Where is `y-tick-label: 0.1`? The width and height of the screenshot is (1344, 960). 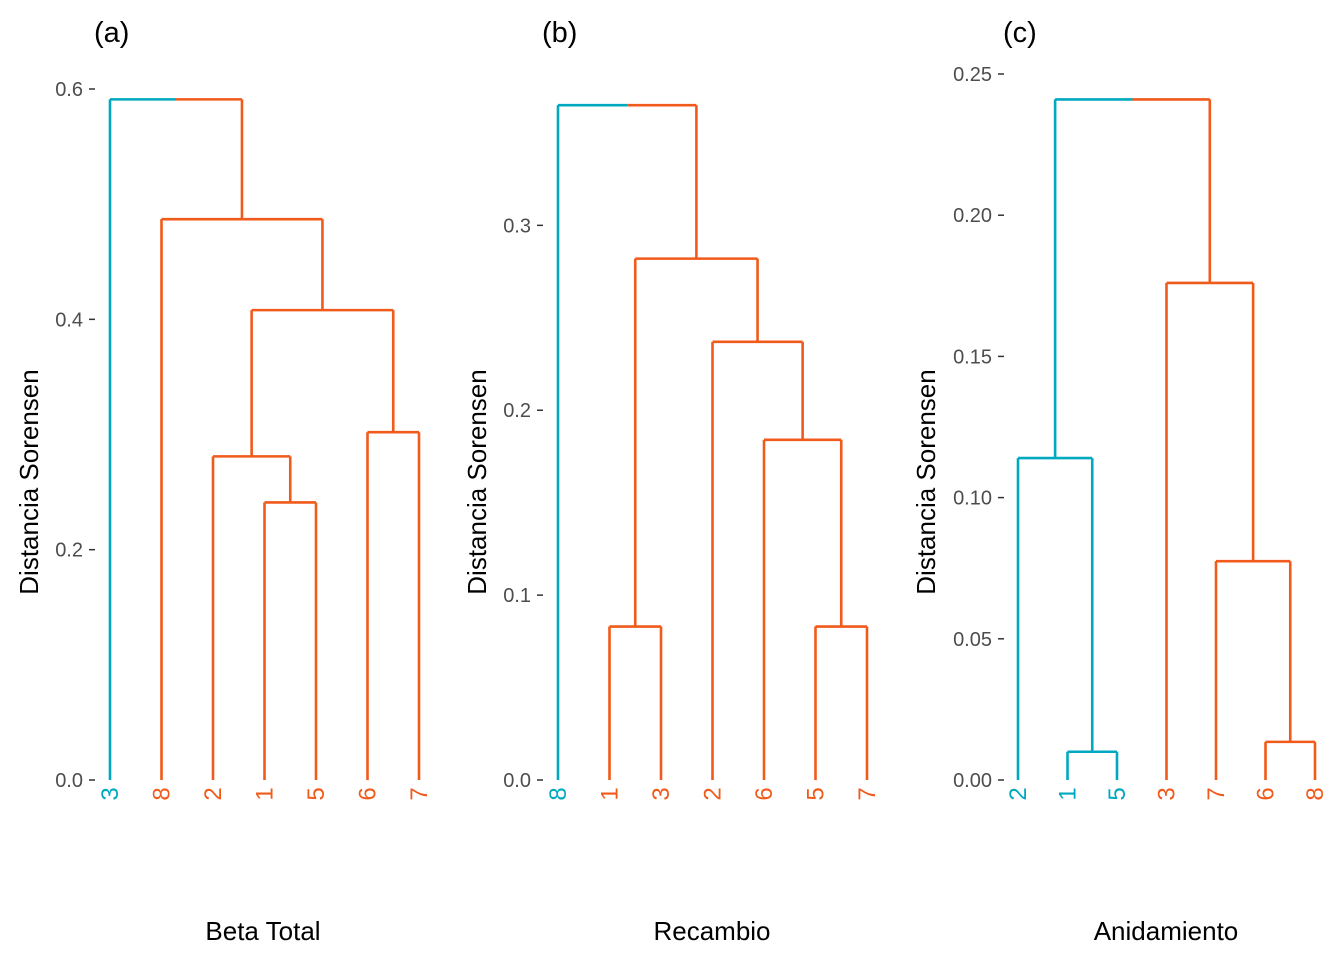 y-tick-label: 0.1 is located at coordinates (517, 596).